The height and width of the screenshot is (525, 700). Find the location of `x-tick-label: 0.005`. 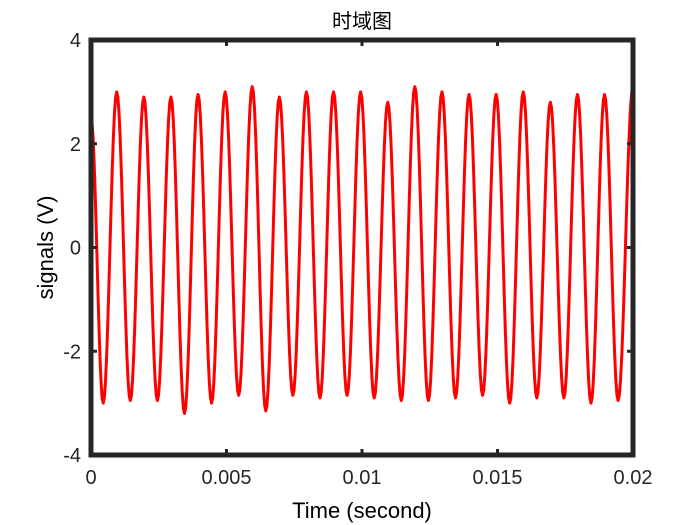

x-tick-label: 0.005 is located at coordinates (226, 478).